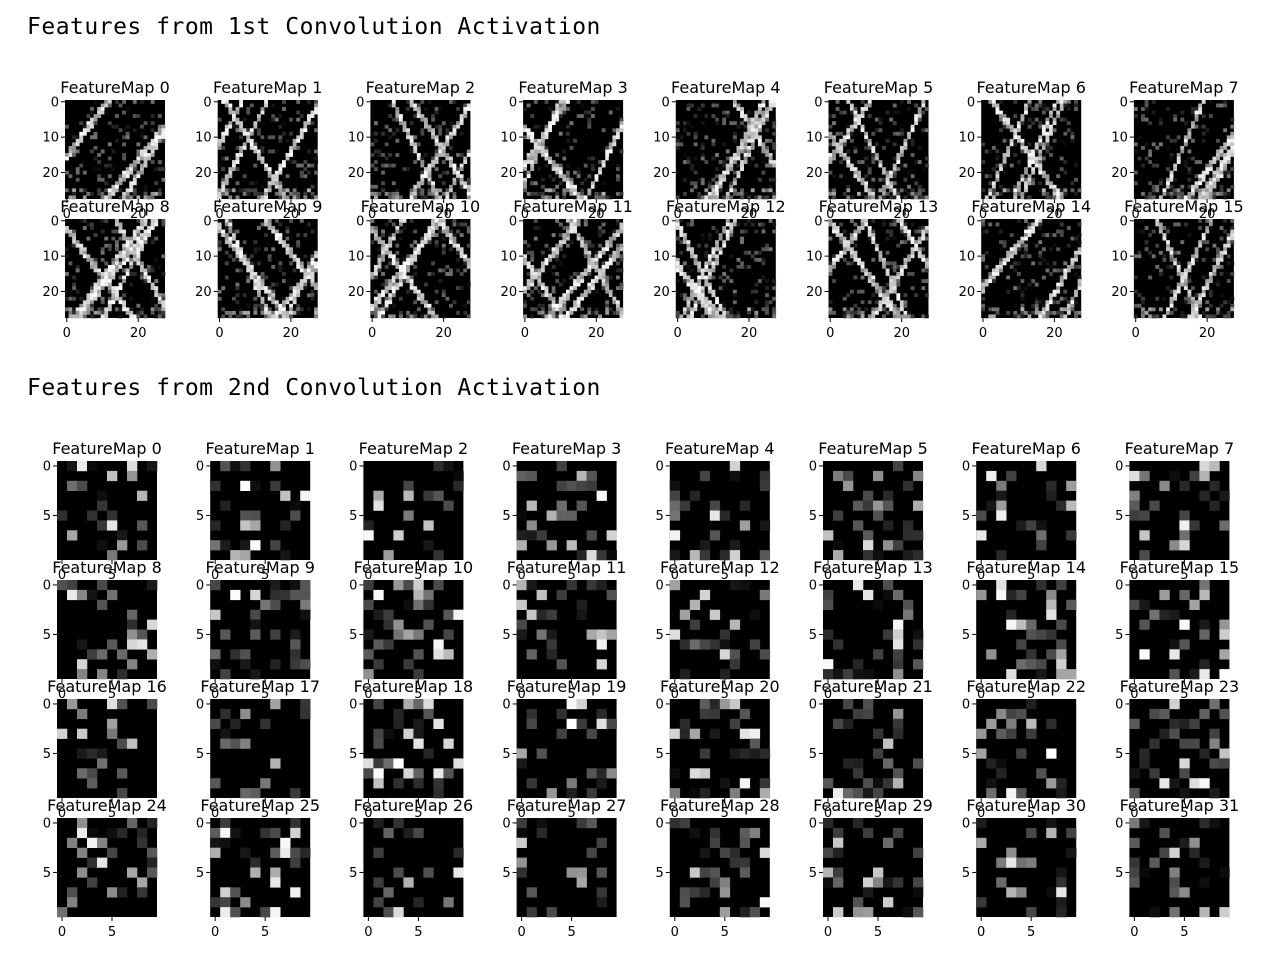 The height and width of the screenshot is (956, 1270). I want to click on y-tick-label: 10, so click(814, 257).